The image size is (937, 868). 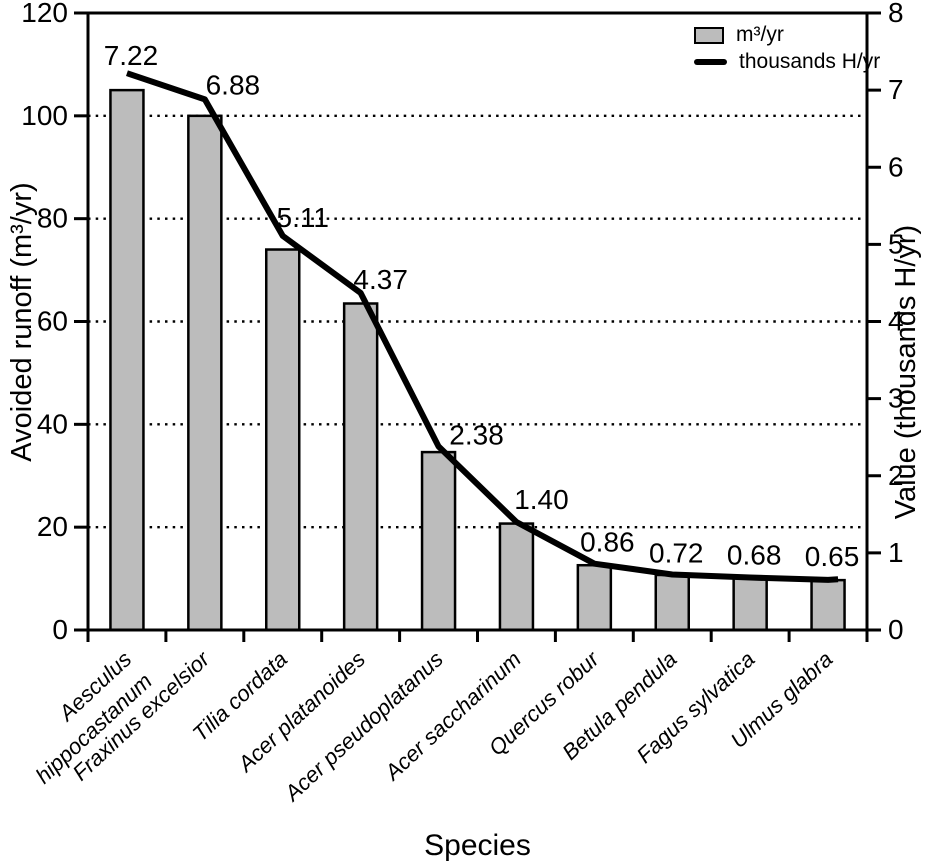 What do you see at coordinates (709, 35) in the screenshot?
I see `bar-series-swatch` at bounding box center [709, 35].